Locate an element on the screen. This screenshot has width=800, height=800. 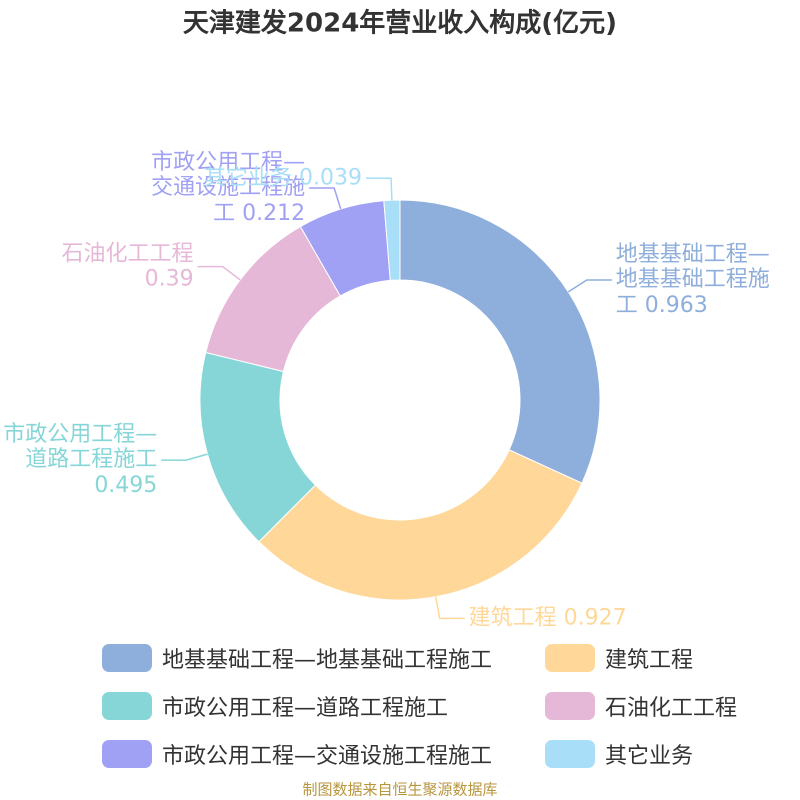
chart-title: 天津建发2024年营业收入构成(亿元) is located at coordinates (400, 23).